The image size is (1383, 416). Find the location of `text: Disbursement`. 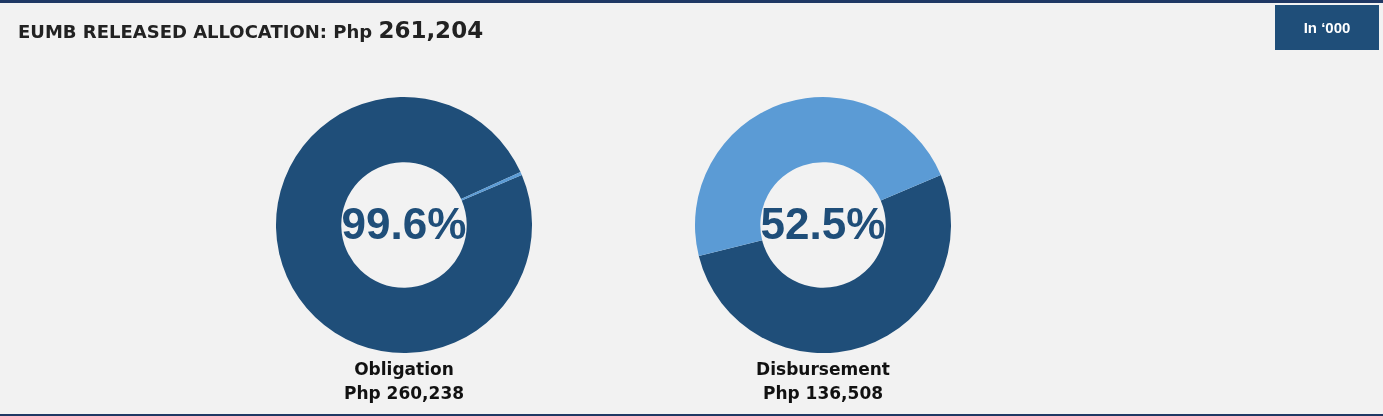

text: Disbursement is located at coordinates (823, 369).